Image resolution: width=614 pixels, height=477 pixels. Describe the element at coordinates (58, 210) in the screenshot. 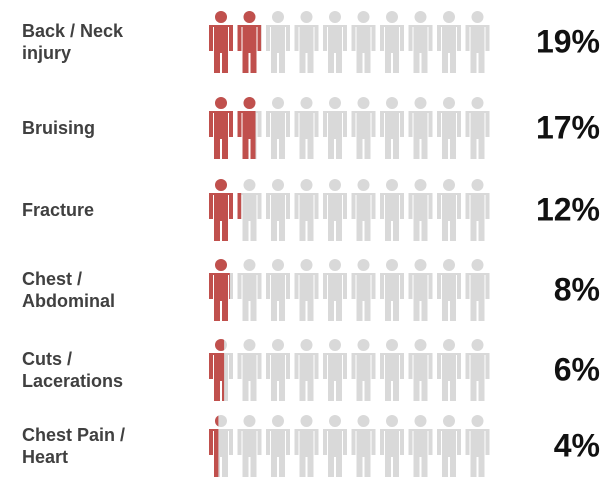

I see `category-label: Fracture` at that location.